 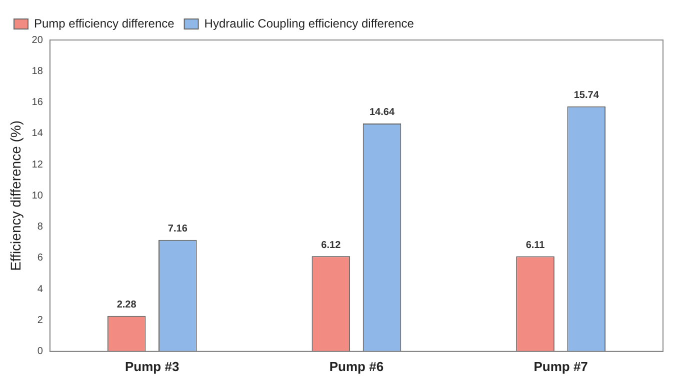 I want to click on data-label: 15.74, so click(x=587, y=96).